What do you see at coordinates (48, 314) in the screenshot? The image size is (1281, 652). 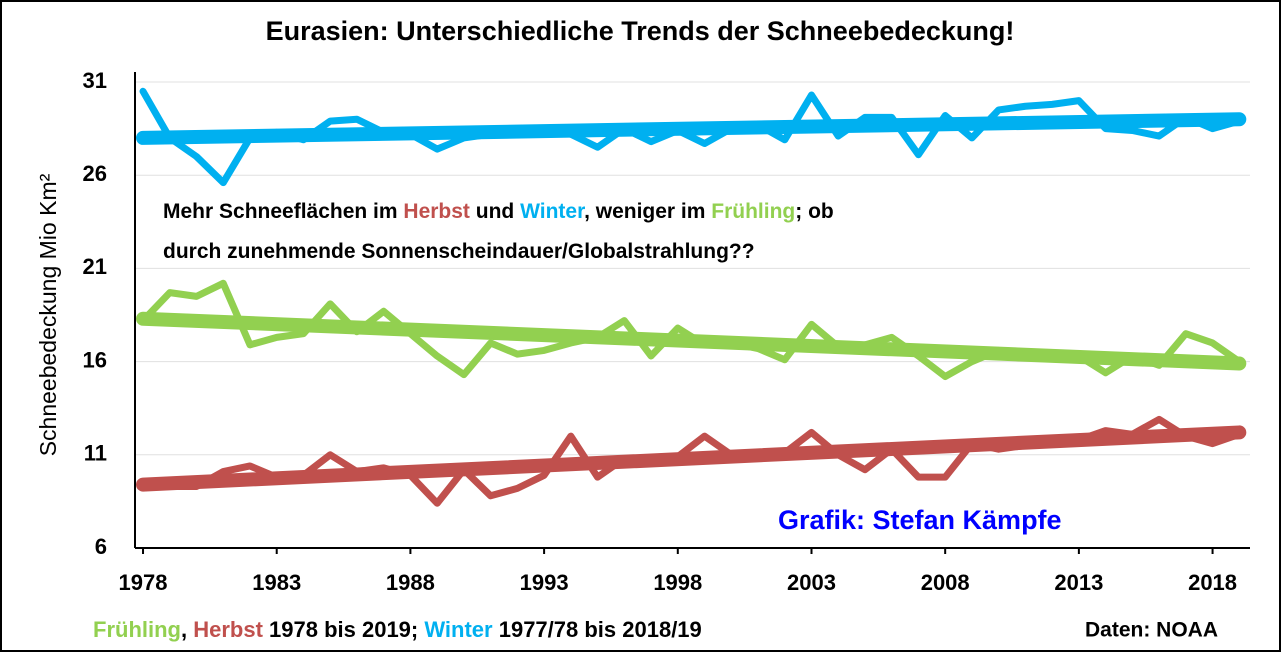 I see `y-axis-label: Schneebedeckung Mio Km²` at bounding box center [48, 314].